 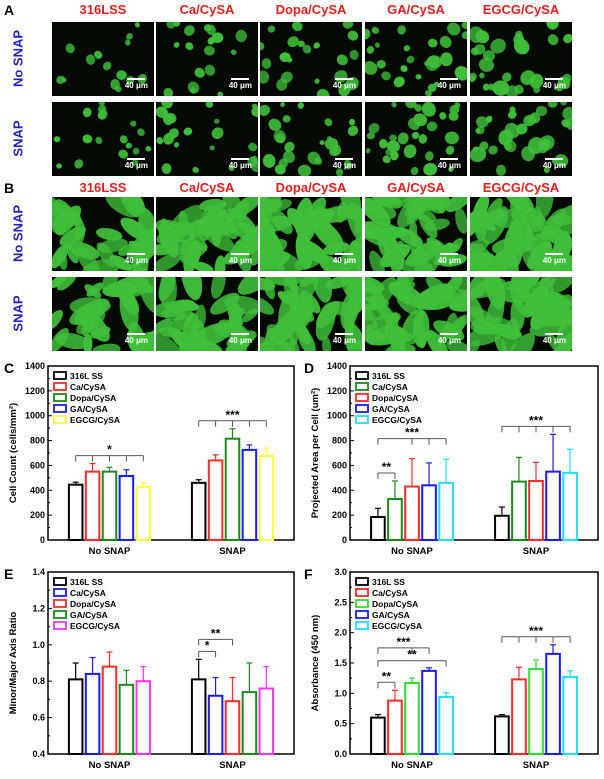 What do you see at coordinates (340, 754) in the screenshot?
I see `y-tick-label: 0.0` at bounding box center [340, 754].